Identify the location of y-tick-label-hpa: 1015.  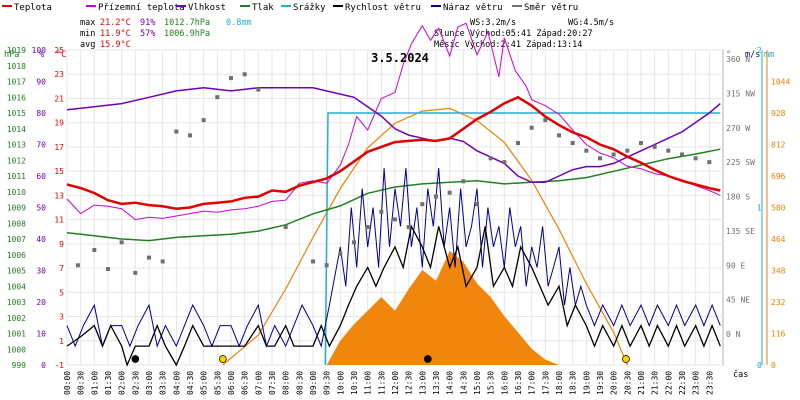
(16, 113).